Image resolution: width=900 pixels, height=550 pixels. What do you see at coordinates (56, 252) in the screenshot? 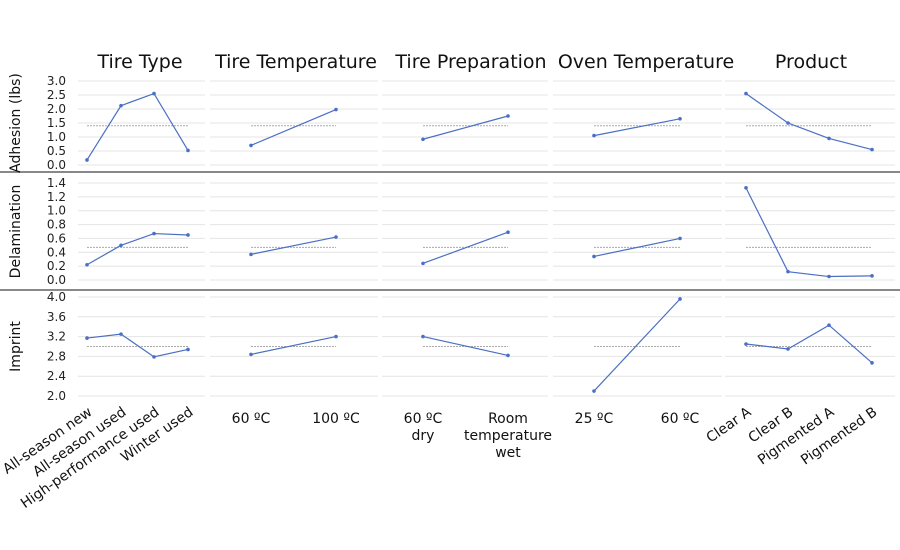
I see `y-tick-label: 0.4` at bounding box center [56, 252].